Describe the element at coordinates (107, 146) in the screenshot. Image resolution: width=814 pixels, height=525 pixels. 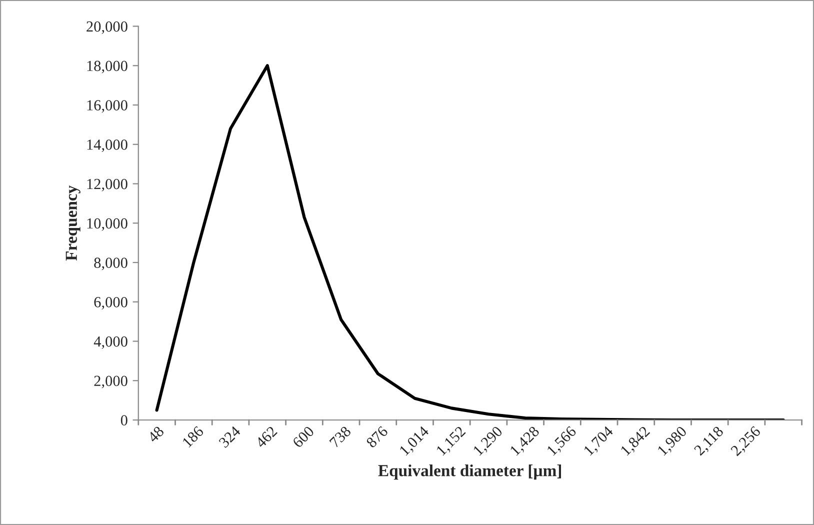
I see `y-tick-label: 14,000` at that location.